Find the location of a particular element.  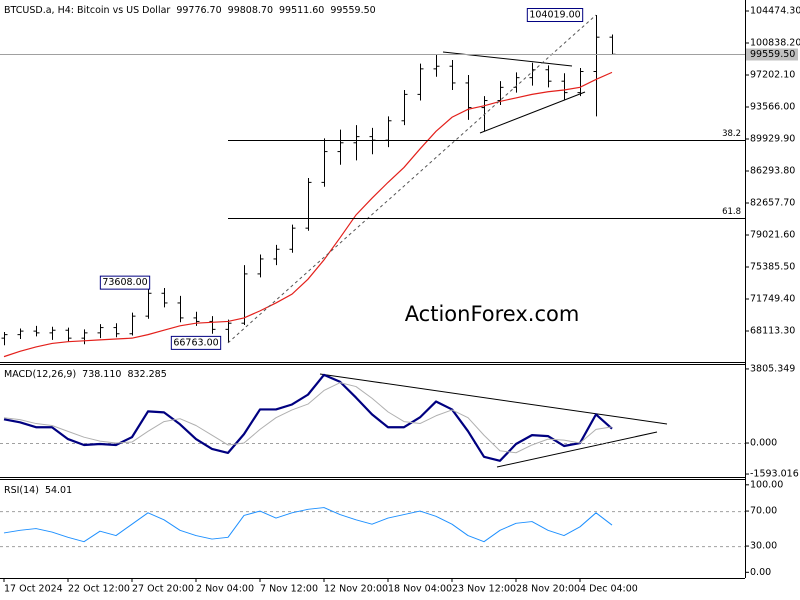

header-value: 832.285 is located at coordinates (146, 374).